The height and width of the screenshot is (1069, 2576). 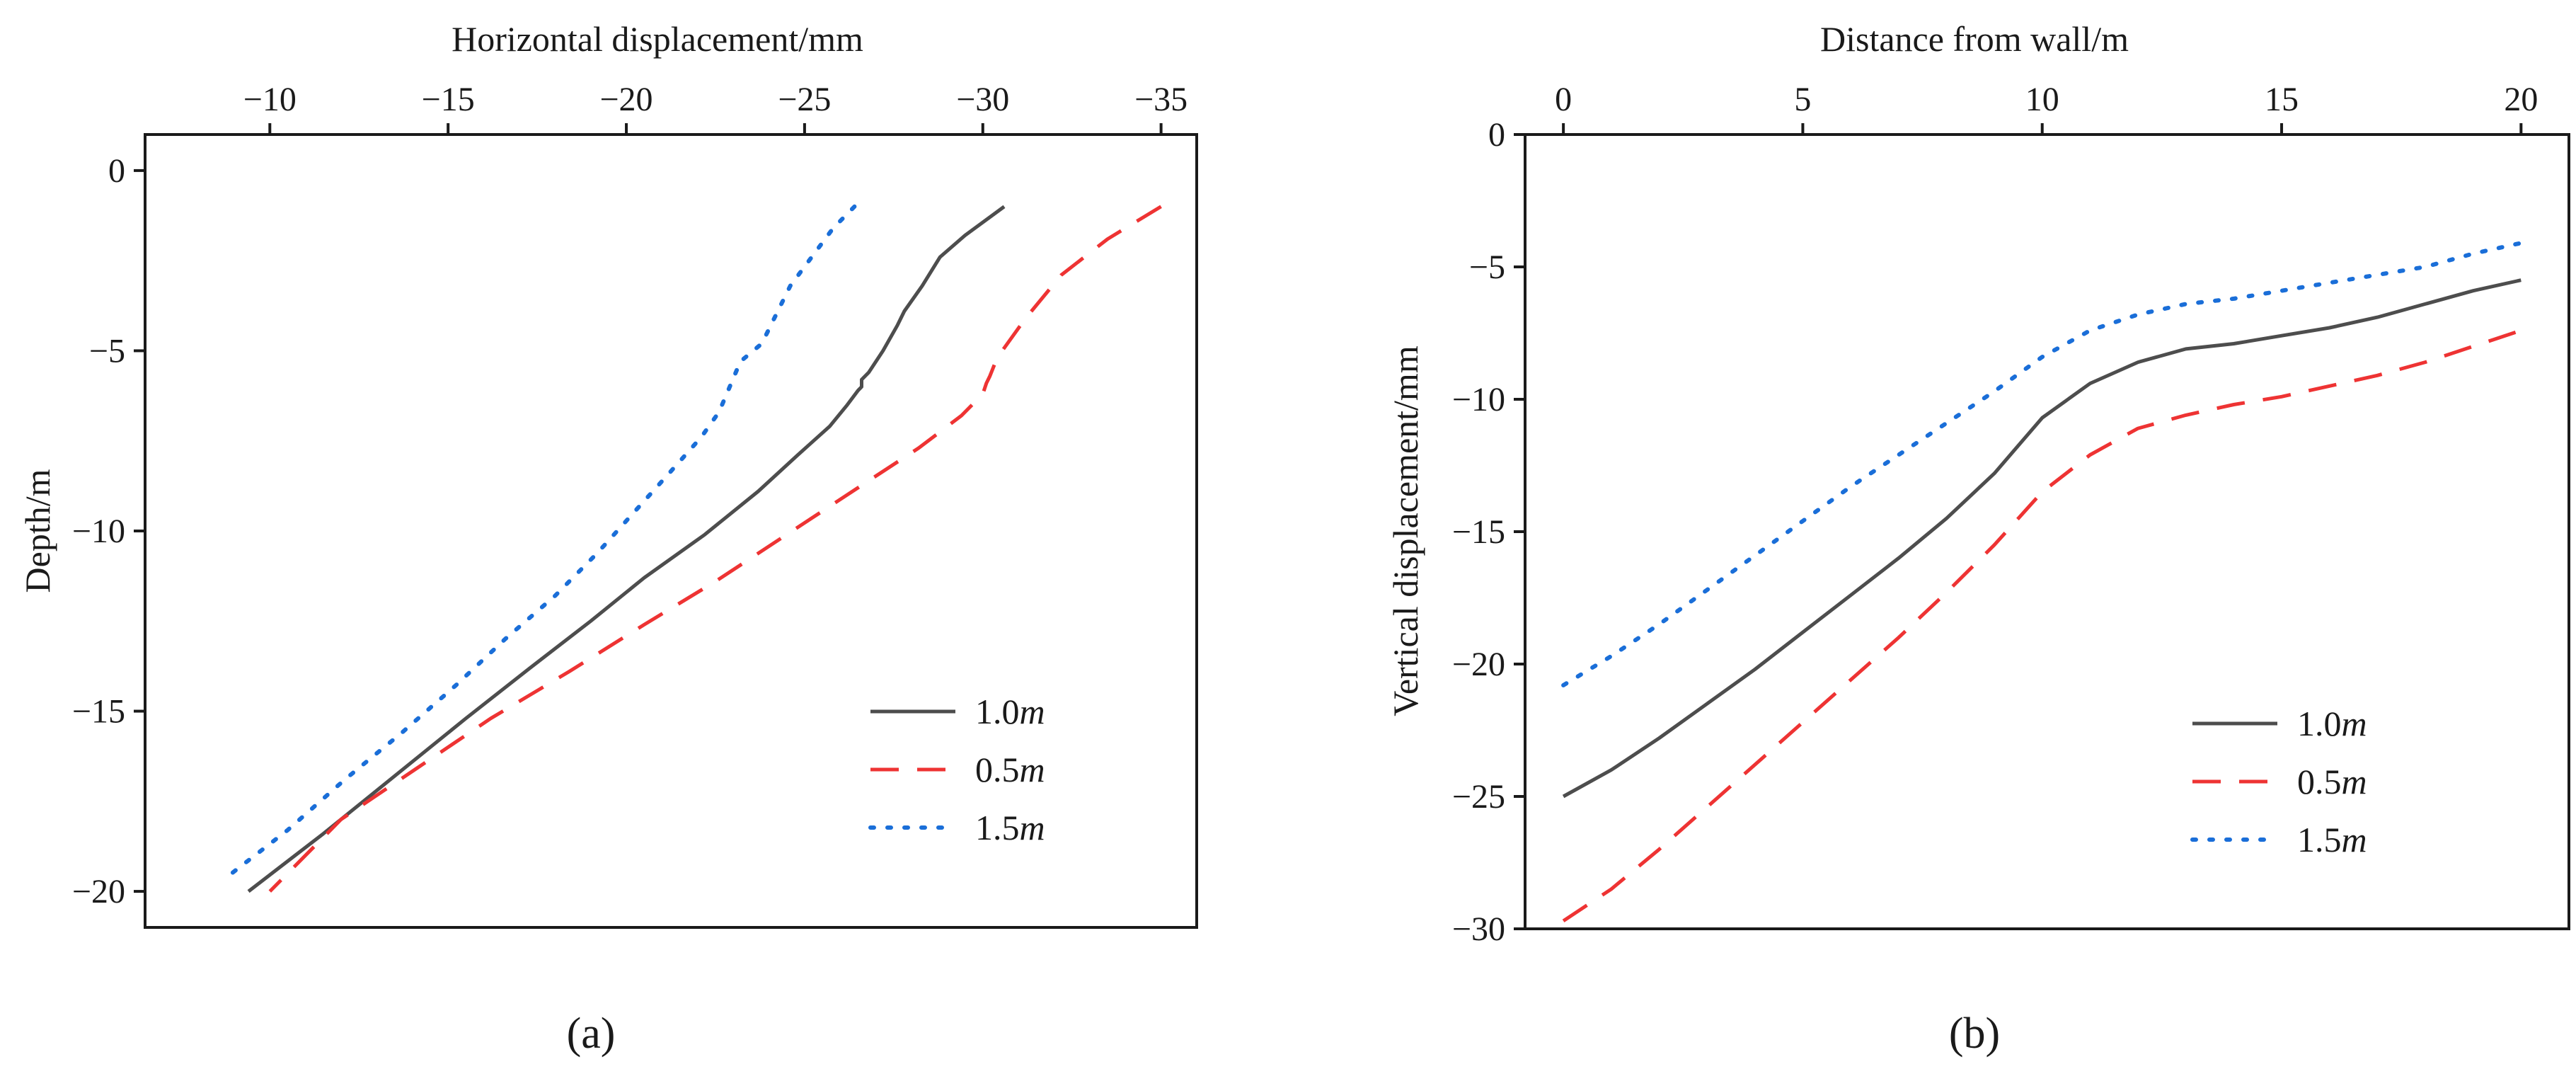 I want to click on x-tick-label: −10, so click(x=270, y=100).